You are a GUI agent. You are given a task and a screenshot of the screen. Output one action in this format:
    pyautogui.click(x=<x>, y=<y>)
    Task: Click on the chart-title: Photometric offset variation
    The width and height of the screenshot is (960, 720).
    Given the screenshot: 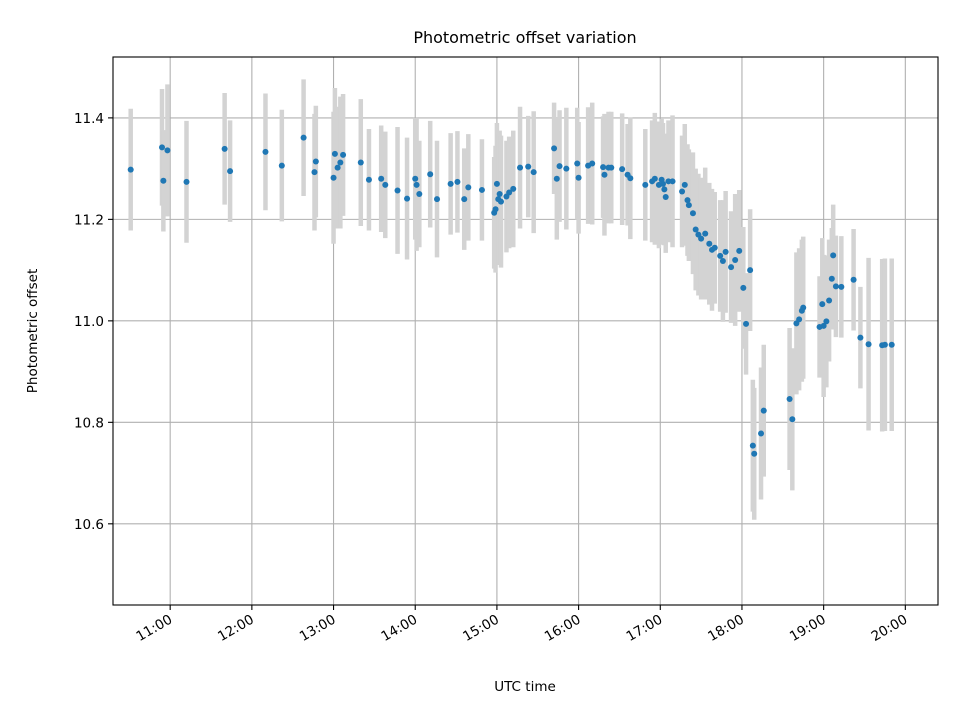 What is the action you would take?
    pyautogui.click(x=524, y=37)
    